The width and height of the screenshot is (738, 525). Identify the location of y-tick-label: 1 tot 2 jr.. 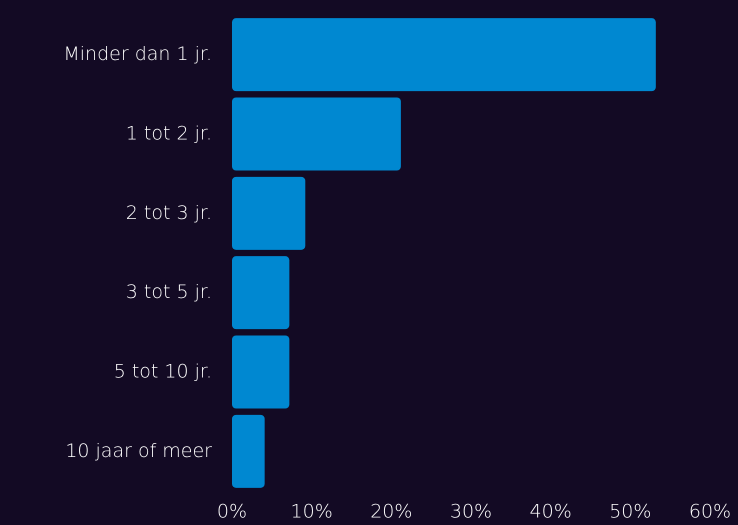
(169, 134).